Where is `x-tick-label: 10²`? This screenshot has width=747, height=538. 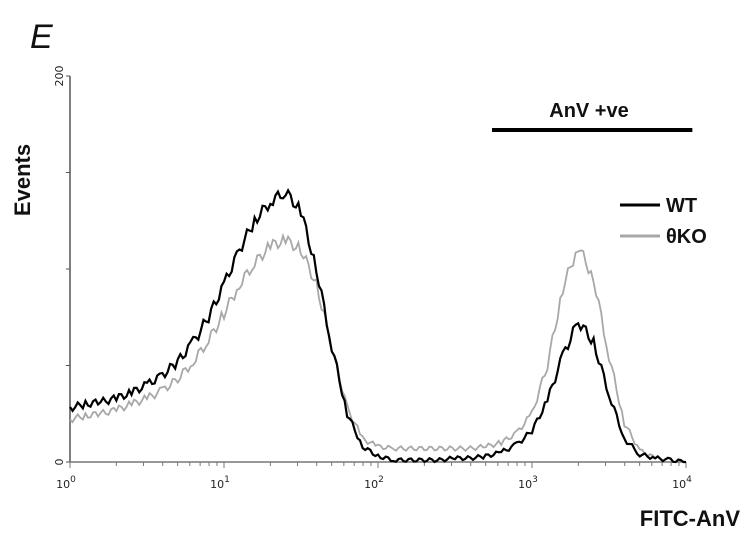 x-tick-label: 10² is located at coordinates (374, 483).